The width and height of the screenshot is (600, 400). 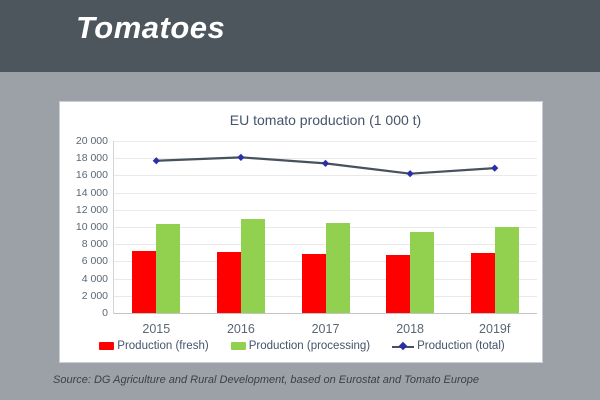 What do you see at coordinates (325, 313) in the screenshot?
I see `x-axis-line` at bounding box center [325, 313].